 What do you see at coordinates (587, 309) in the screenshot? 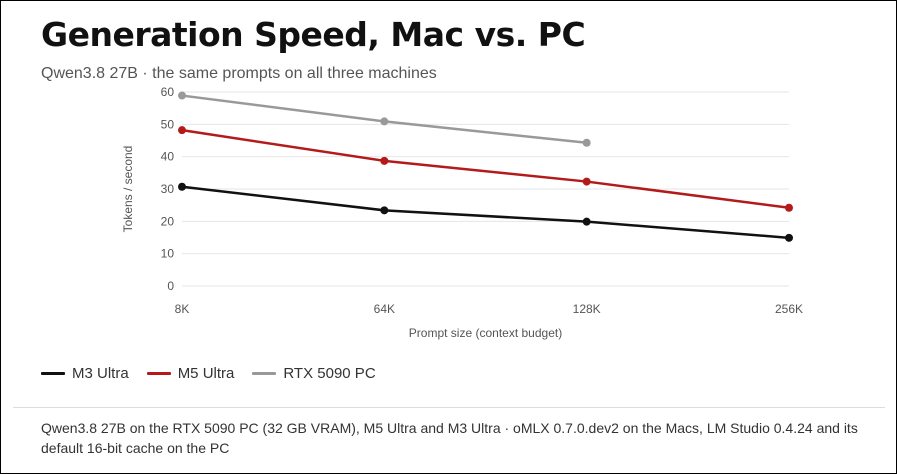
I see `x-tick-label: 128K` at bounding box center [587, 309].